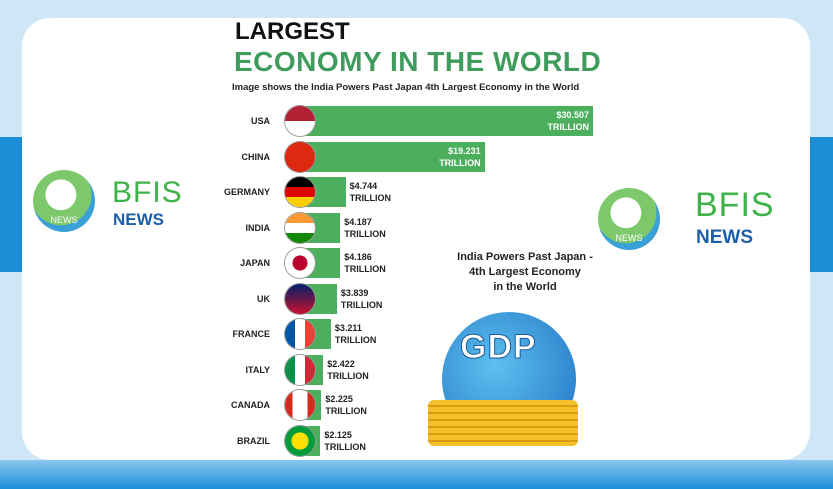  Describe the element at coordinates (348, 369) in the screenshot. I see `value-label: $2.422 TRILLION` at that location.